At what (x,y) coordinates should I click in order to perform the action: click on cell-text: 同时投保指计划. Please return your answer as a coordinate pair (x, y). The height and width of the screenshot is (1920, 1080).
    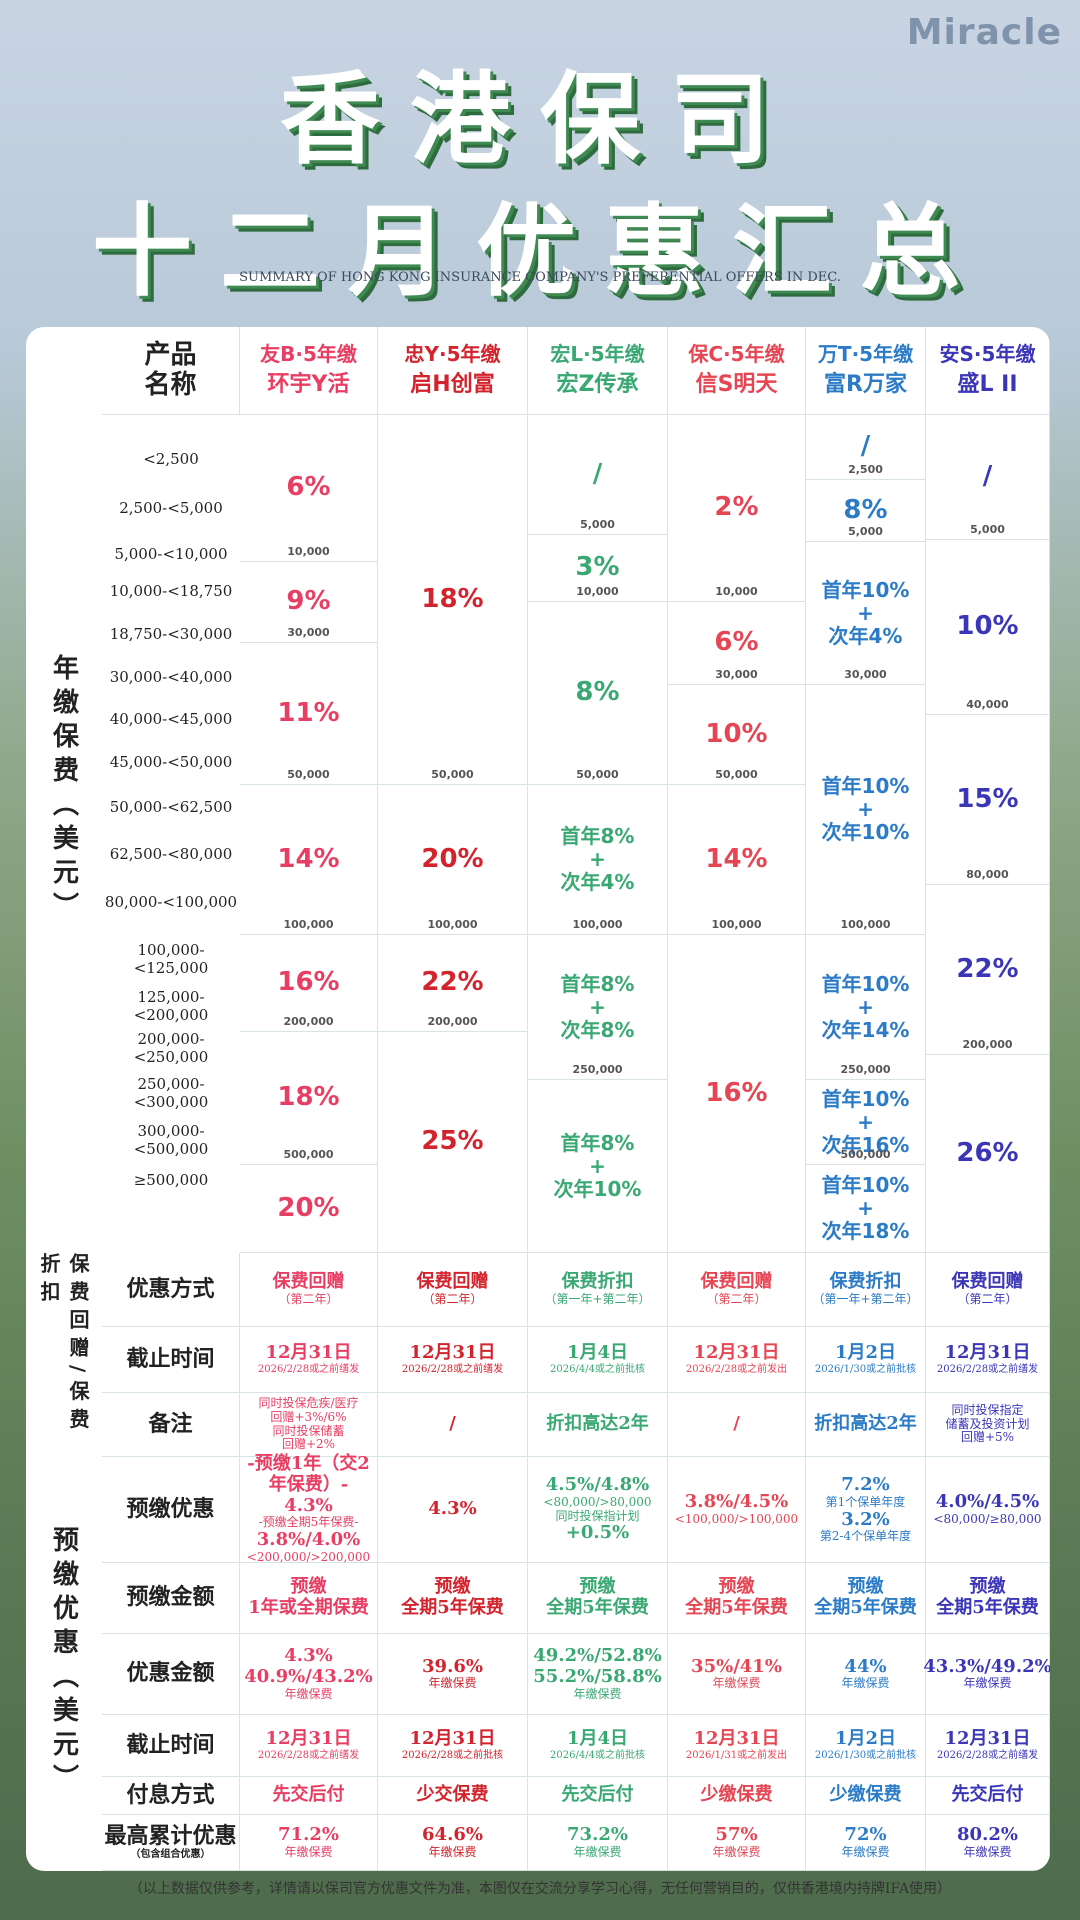
    Looking at the image, I should click on (597, 1515).